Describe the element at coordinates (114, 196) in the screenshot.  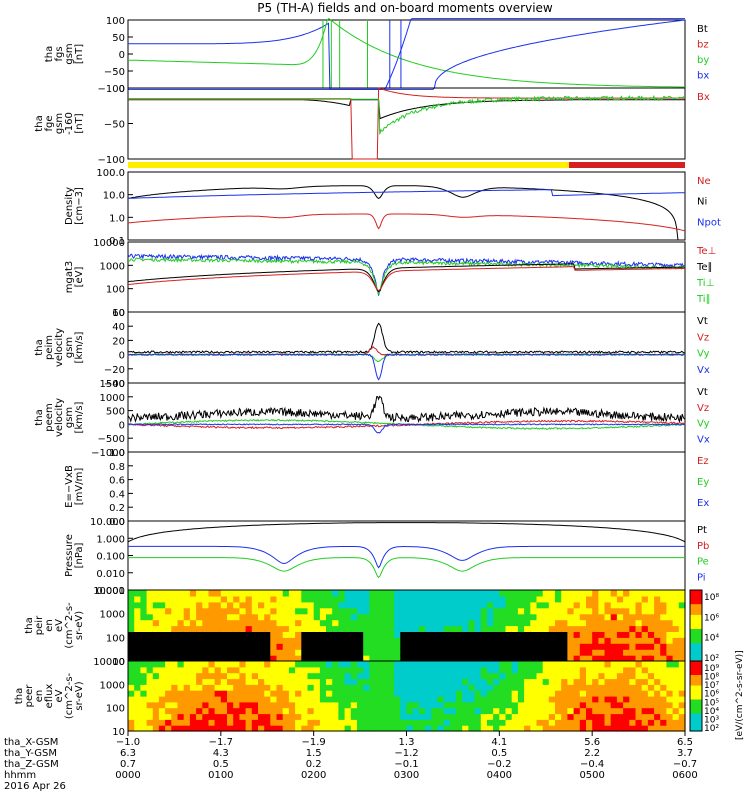
I see `y-tick-label: 10.0` at that location.